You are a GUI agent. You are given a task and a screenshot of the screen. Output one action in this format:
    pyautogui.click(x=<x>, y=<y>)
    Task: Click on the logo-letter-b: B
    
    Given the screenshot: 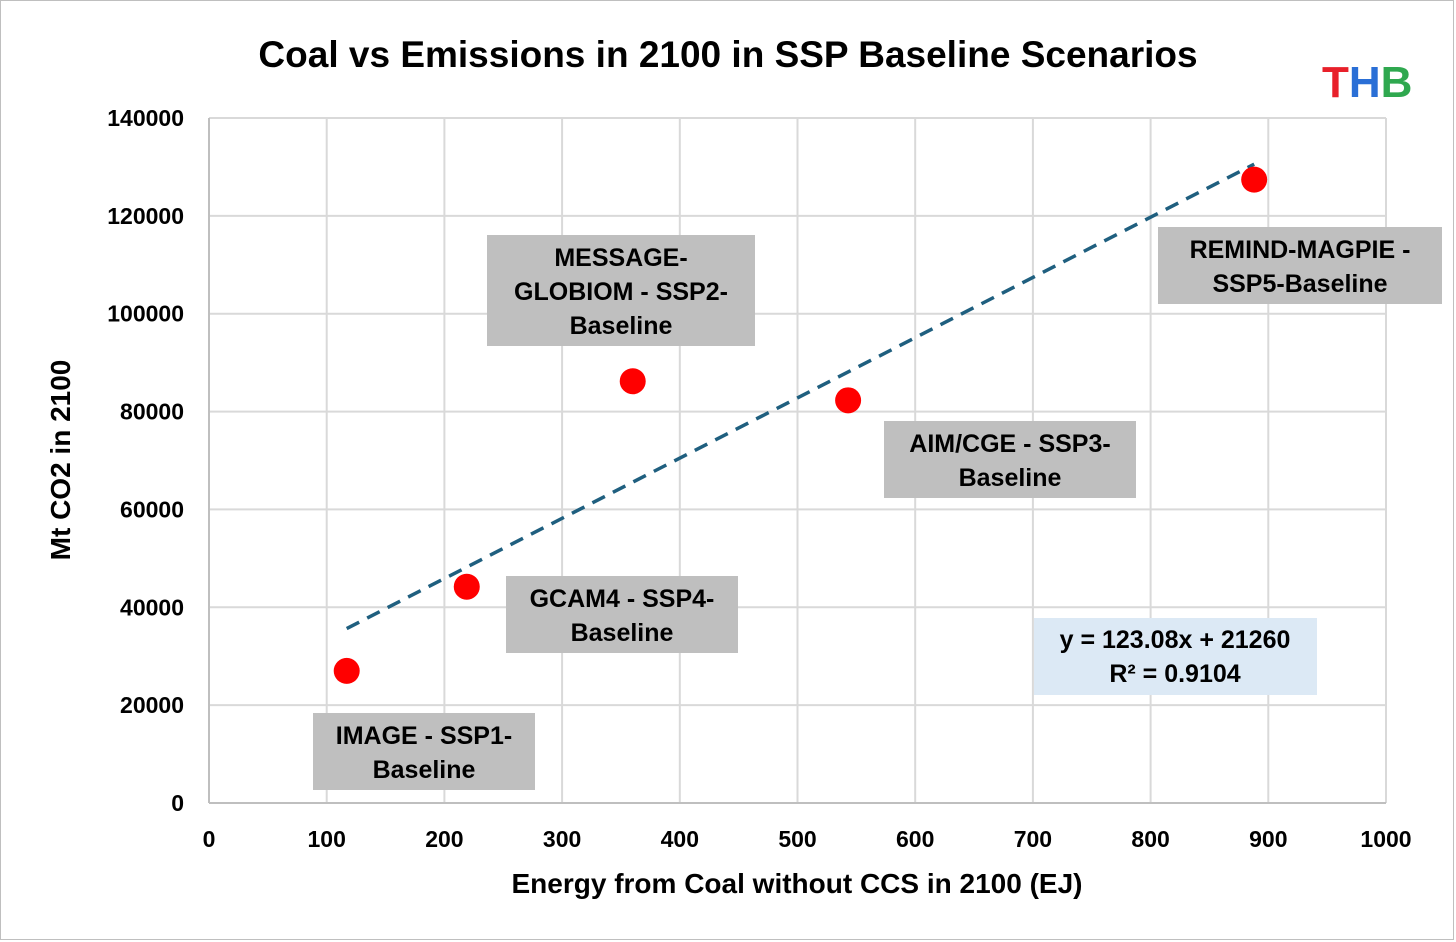 What is the action you would take?
    pyautogui.click(x=1397, y=82)
    